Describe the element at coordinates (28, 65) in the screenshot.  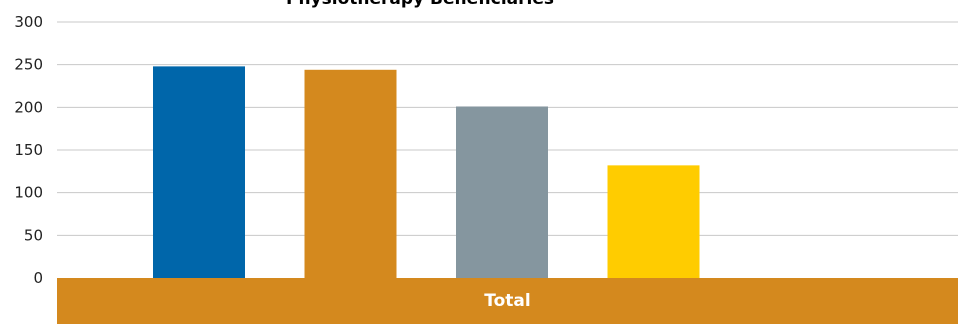
I see `y-tick-label: 250` at that location.